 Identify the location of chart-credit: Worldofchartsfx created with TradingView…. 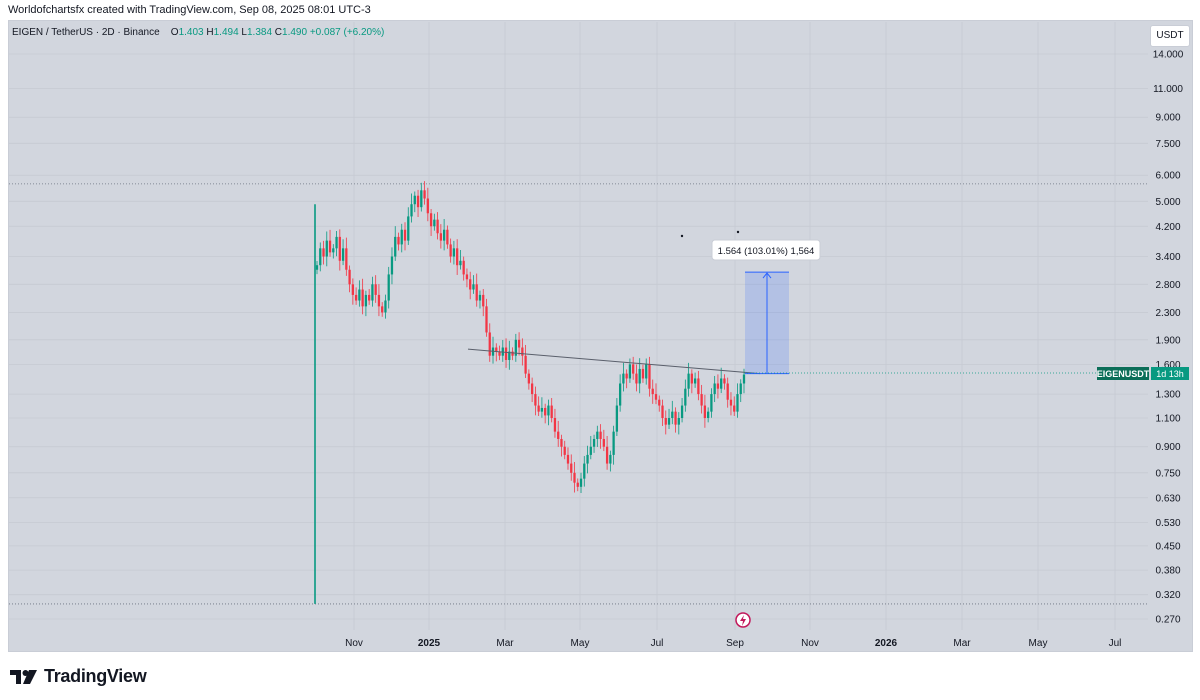
(189, 10).